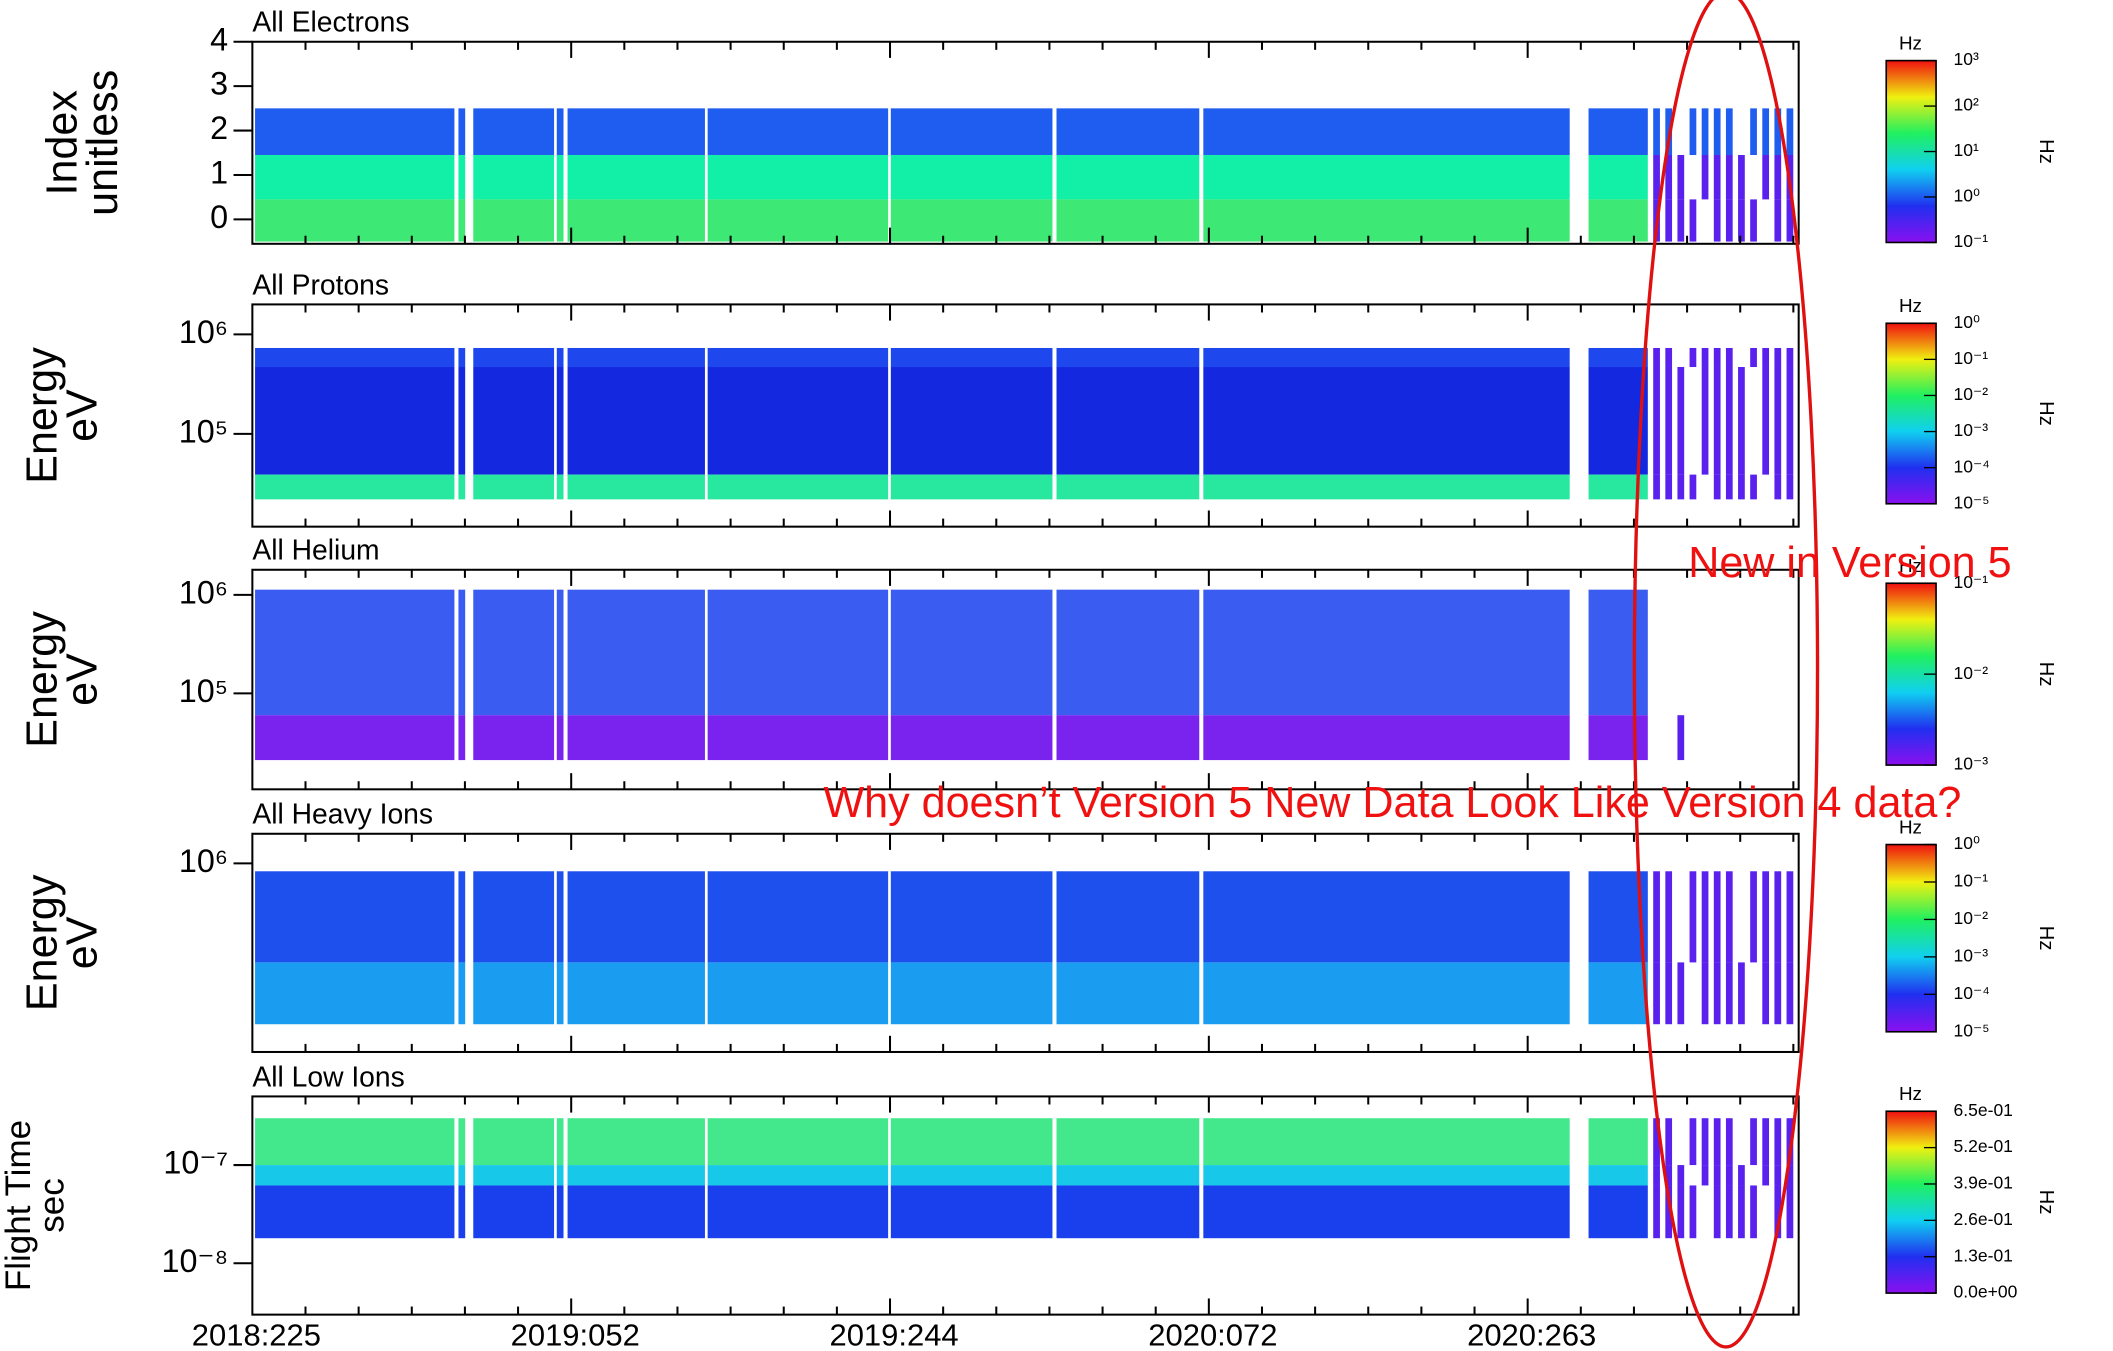 Image resolution: width=2113 pixels, height=1351 pixels. What do you see at coordinates (194, 1261) in the screenshot?
I see `y-tick-label: 10⁻⁸` at bounding box center [194, 1261].